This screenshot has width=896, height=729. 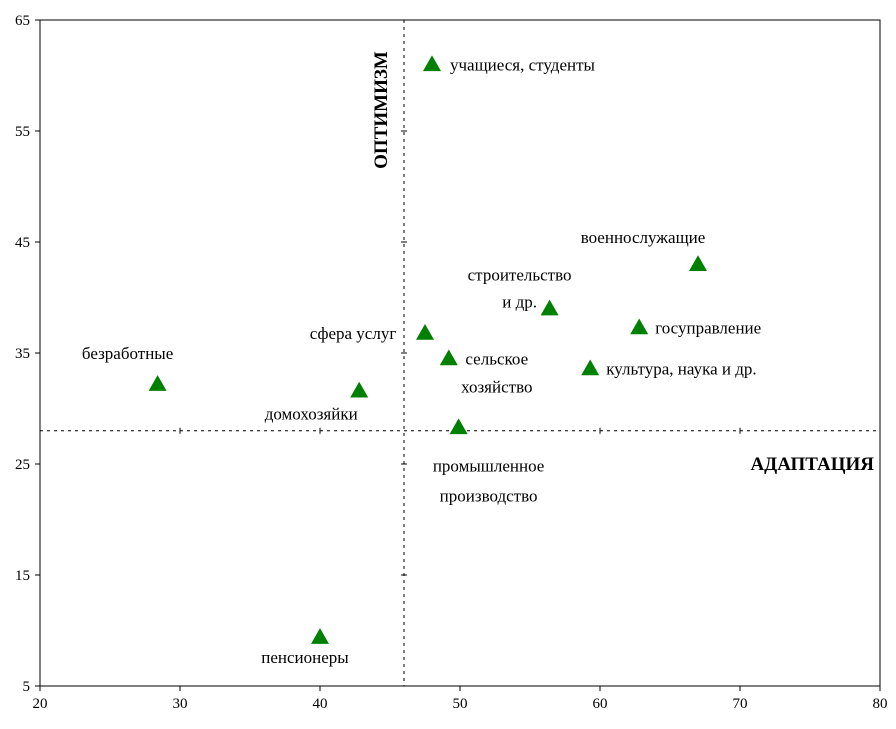 What do you see at coordinates (812, 464) in the screenshot?
I see `adaptation-axis-title: АДАПТАЦИЯ` at bounding box center [812, 464].